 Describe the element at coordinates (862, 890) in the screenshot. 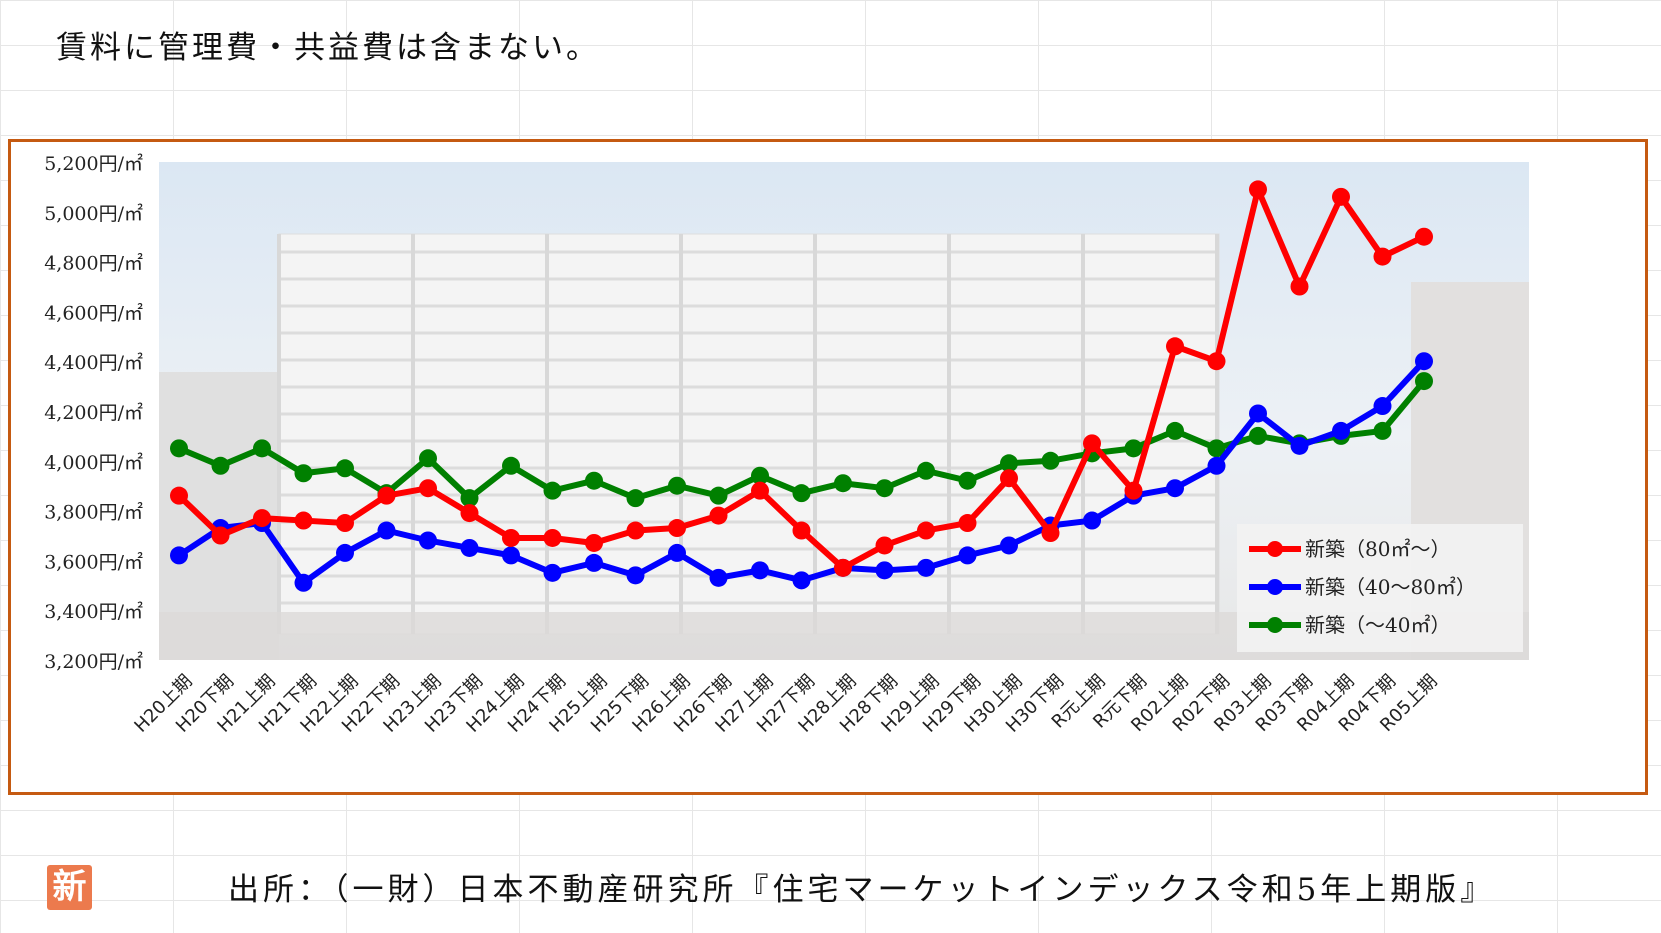

I see `source-citation: 出所：（一財）日本不動産研究所『住宅マーケットインデックス令和5年上期版』` at that location.